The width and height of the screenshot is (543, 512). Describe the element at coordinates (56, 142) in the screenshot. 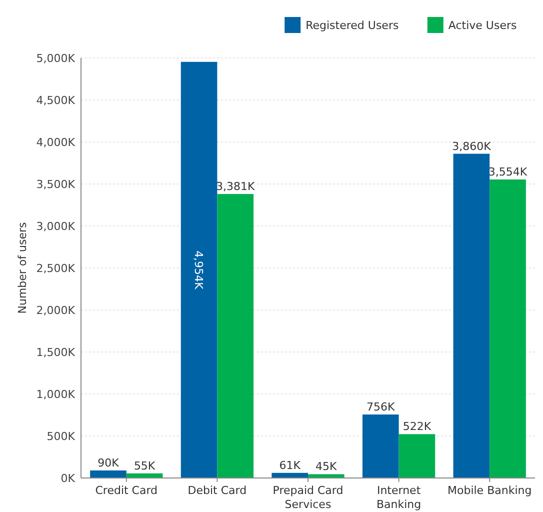

I see `y-tick-label: 4,000K` at that location.